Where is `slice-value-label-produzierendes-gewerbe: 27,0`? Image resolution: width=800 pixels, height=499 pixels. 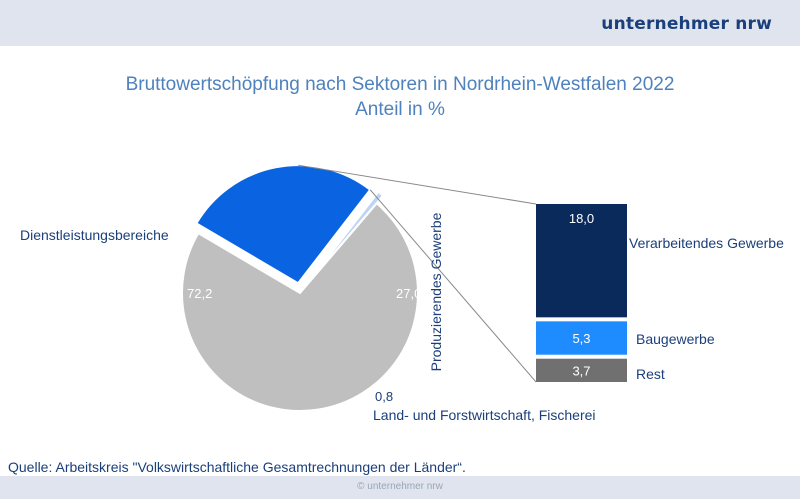 slice-value-label-produzierendes-gewerbe: 27,0 is located at coordinates (408, 293).